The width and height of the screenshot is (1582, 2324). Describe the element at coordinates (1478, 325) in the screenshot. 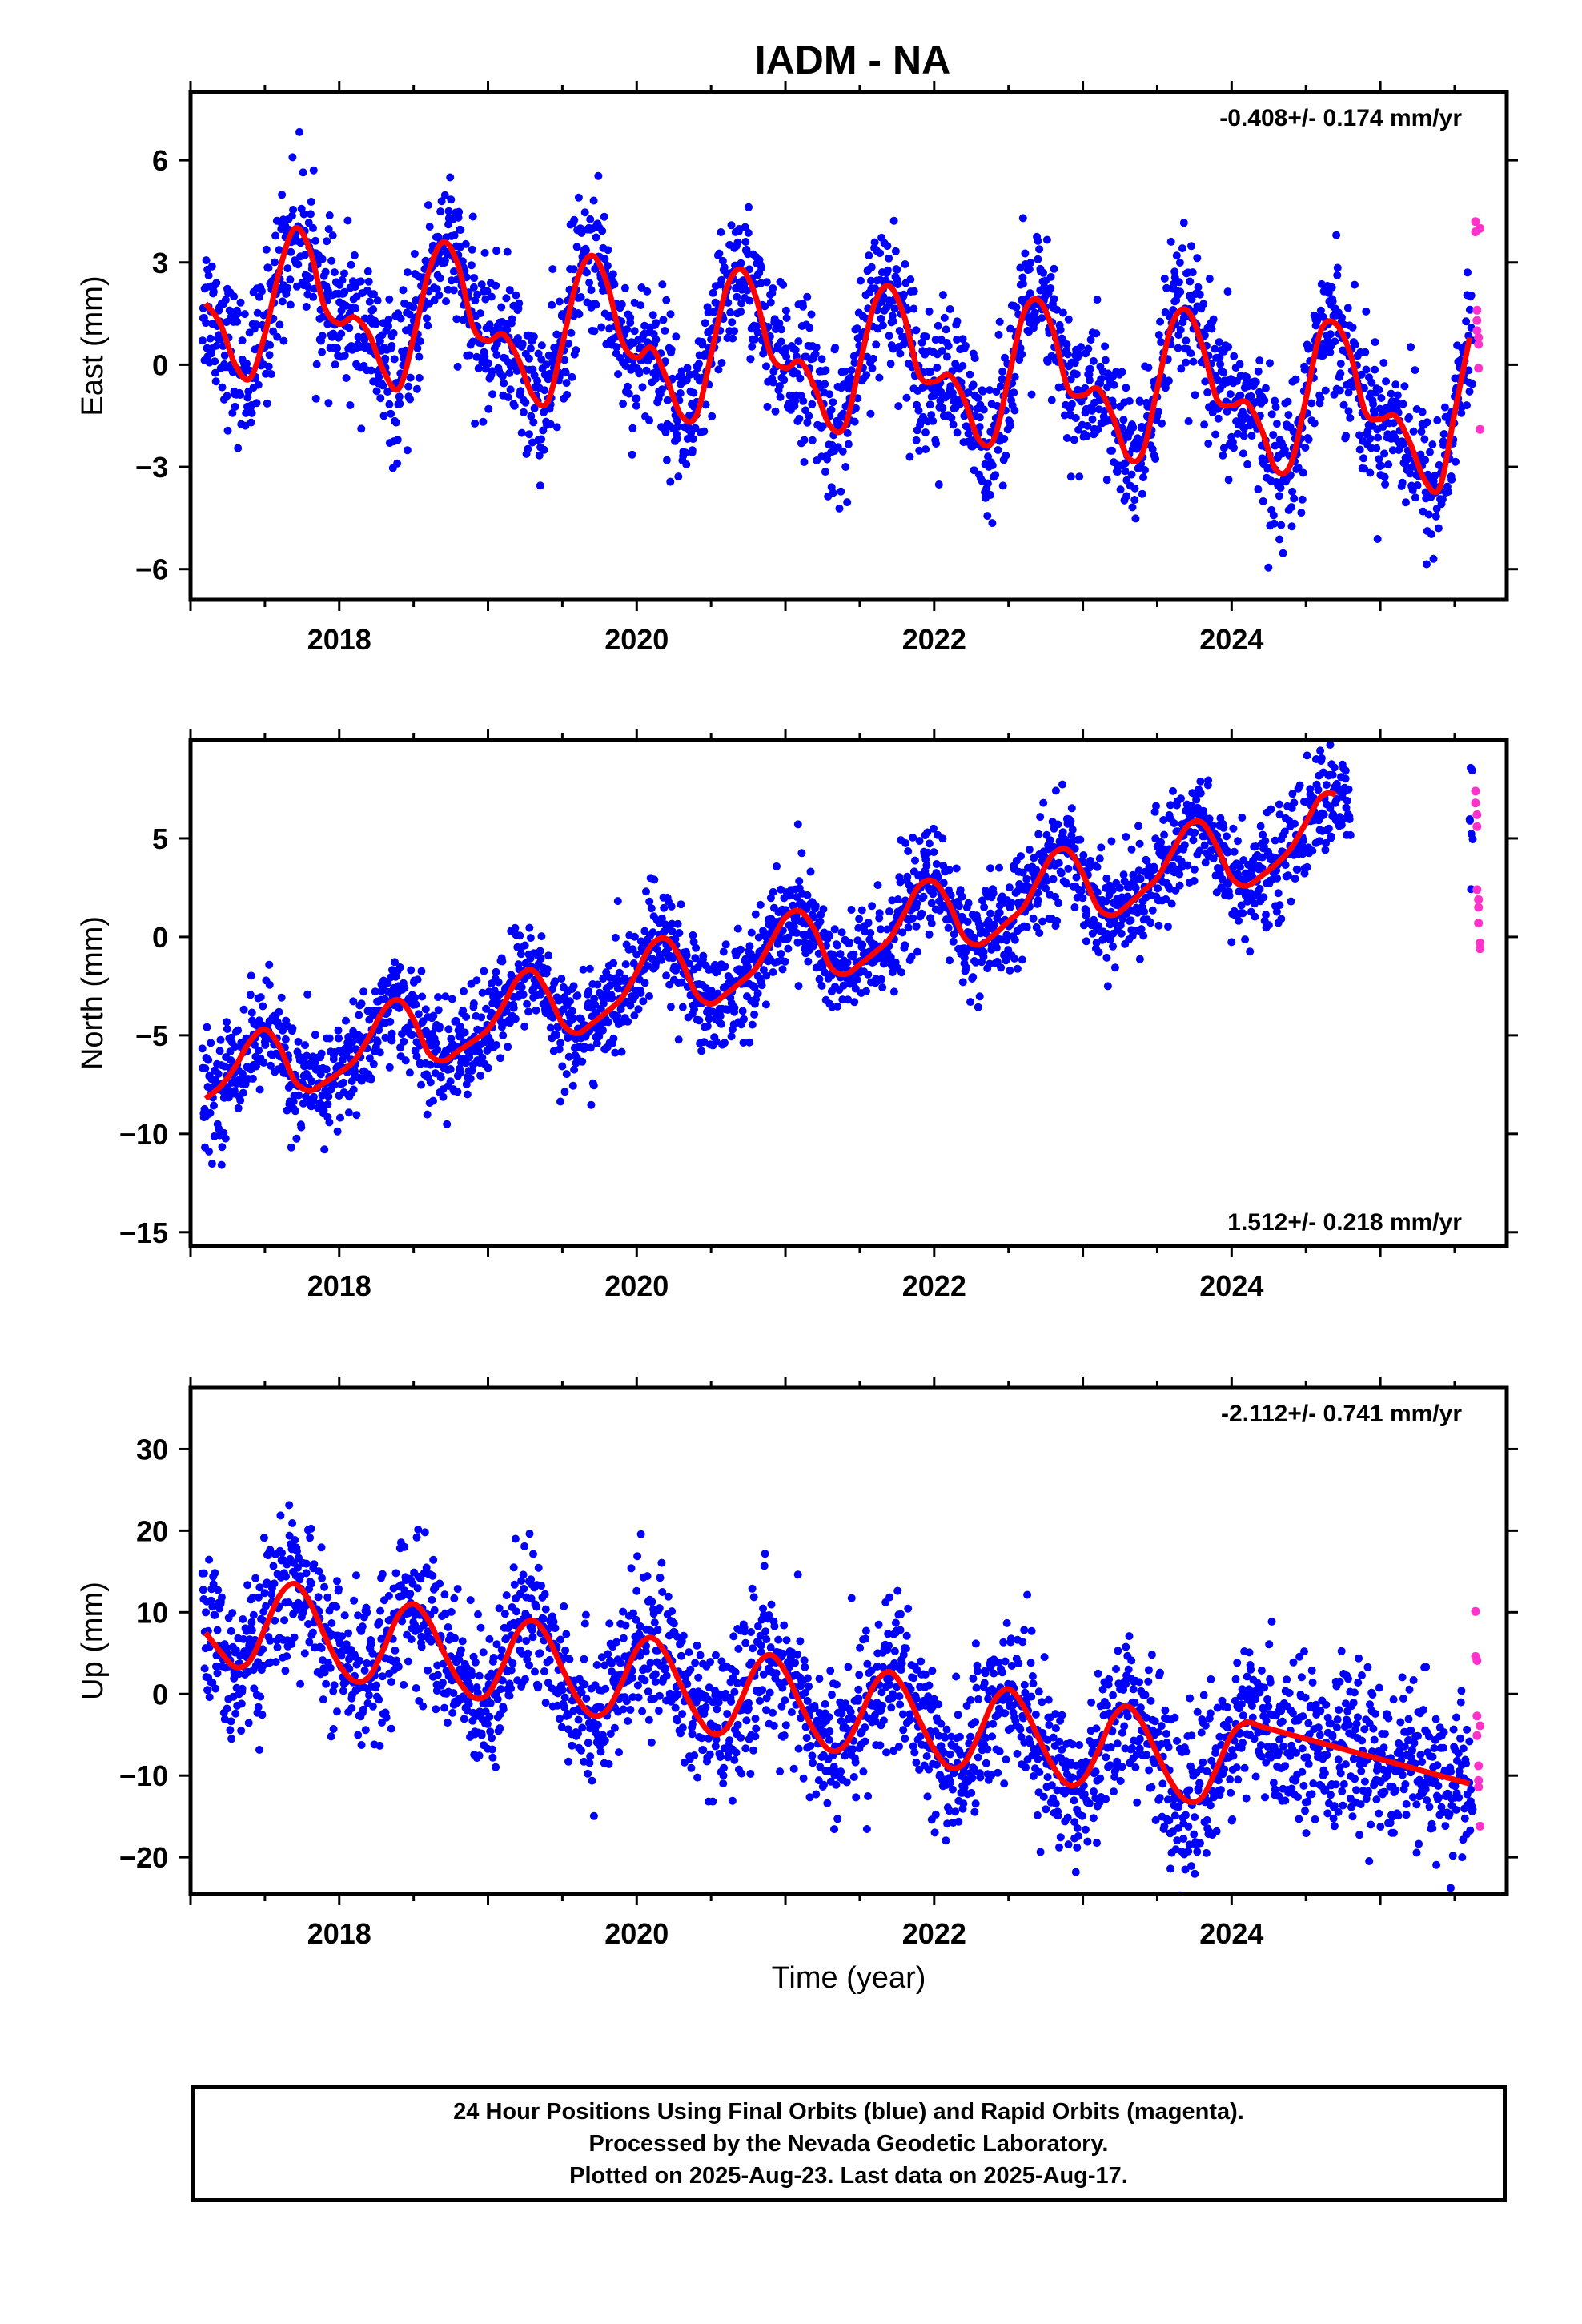

I see `rapid-orbit-points` at that location.